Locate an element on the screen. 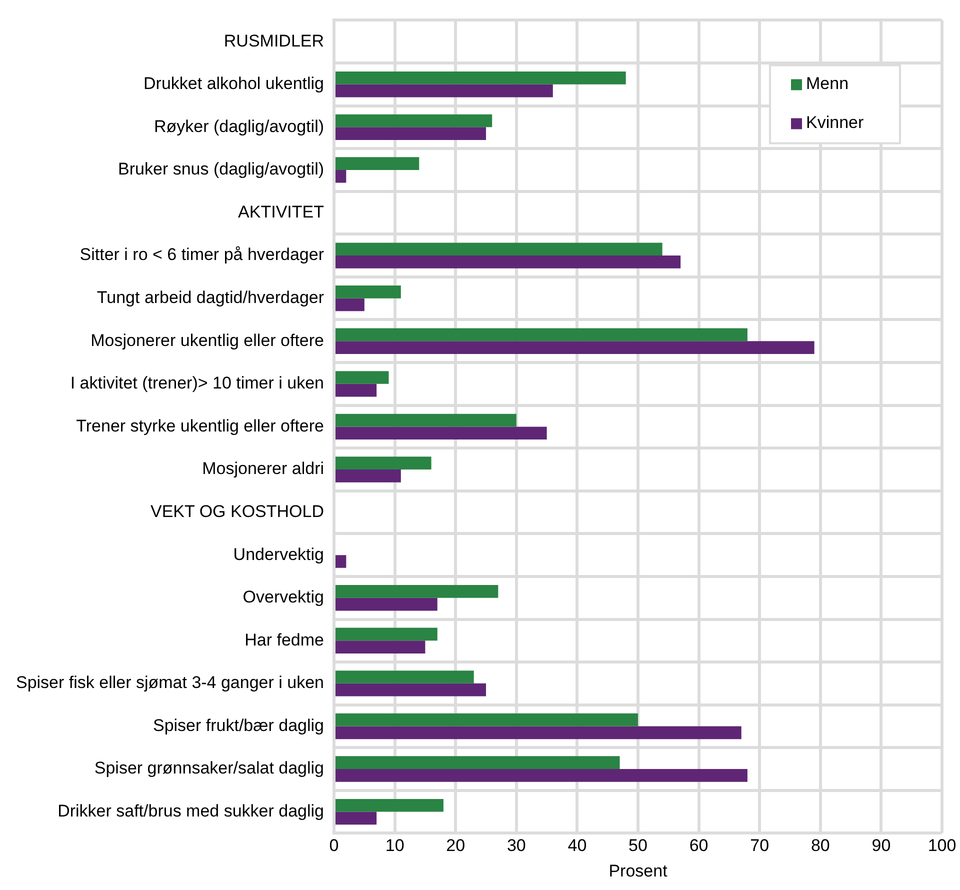 The image size is (960, 890). y-tick-label: Mosjonerer ukentlig eller oftere is located at coordinates (207, 340).